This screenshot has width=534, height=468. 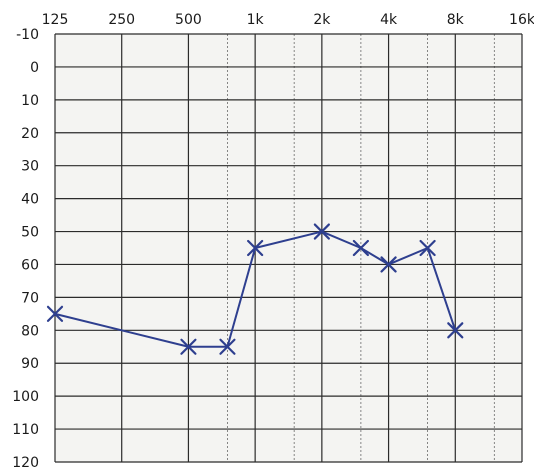 I want to click on y-tick-label-0: 0, so click(x=34, y=68).